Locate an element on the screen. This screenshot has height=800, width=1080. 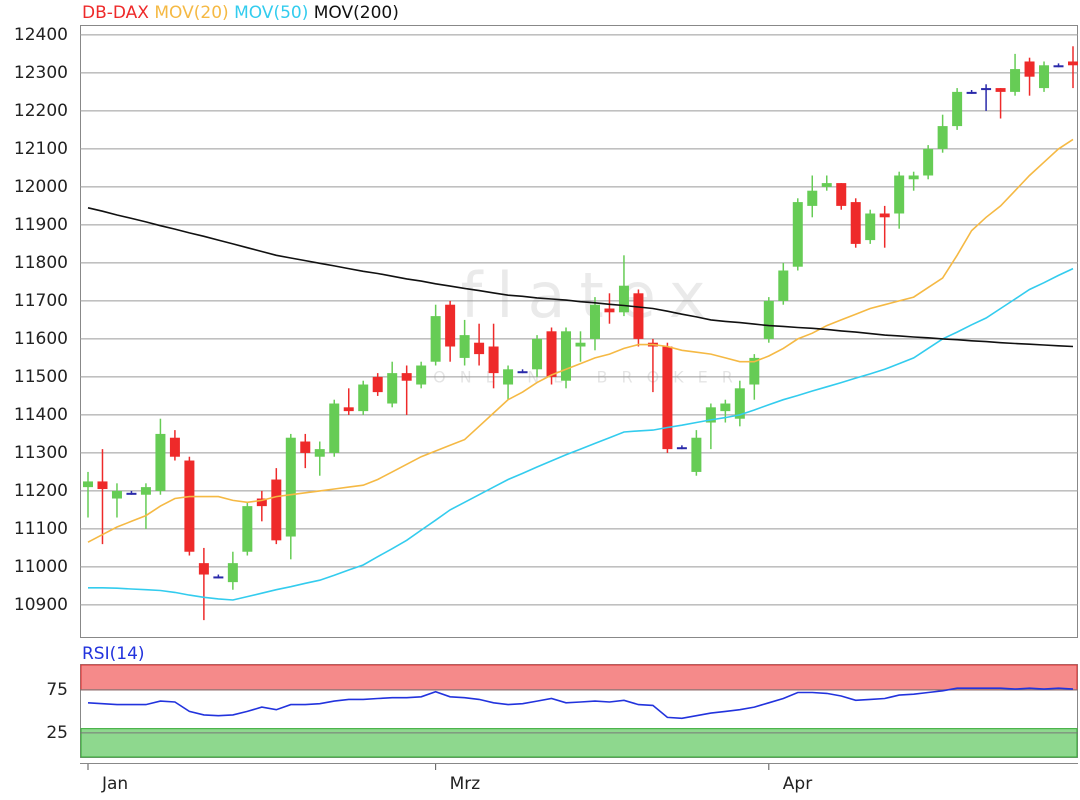
x-tick-label: Mrz is located at coordinates (465, 784).